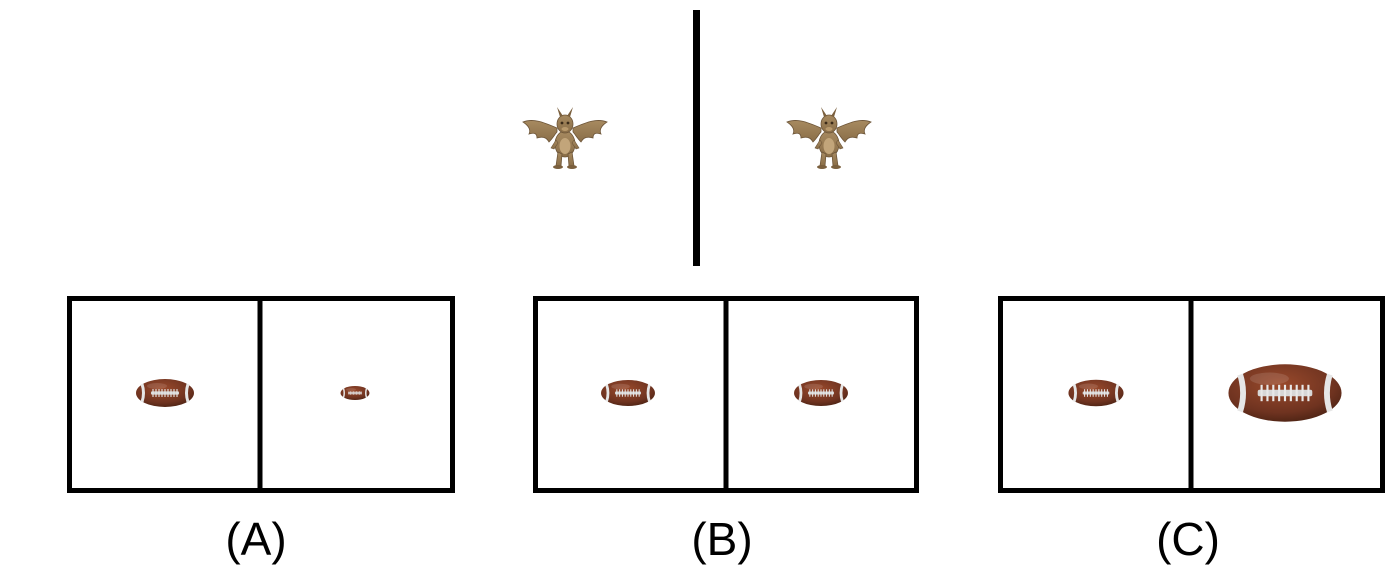  What do you see at coordinates (726, 430) in the screenshot?
I see `option-b: (B)` at bounding box center [726, 430].